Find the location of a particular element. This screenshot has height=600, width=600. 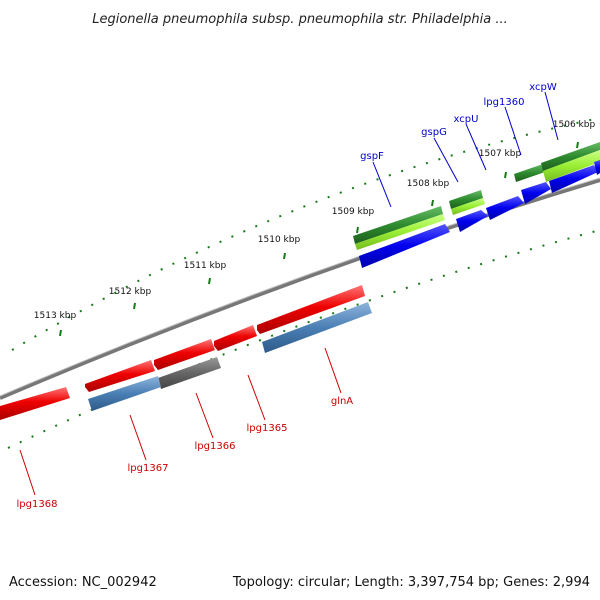

scale-label: 1510 kbp is located at coordinates (279, 240).